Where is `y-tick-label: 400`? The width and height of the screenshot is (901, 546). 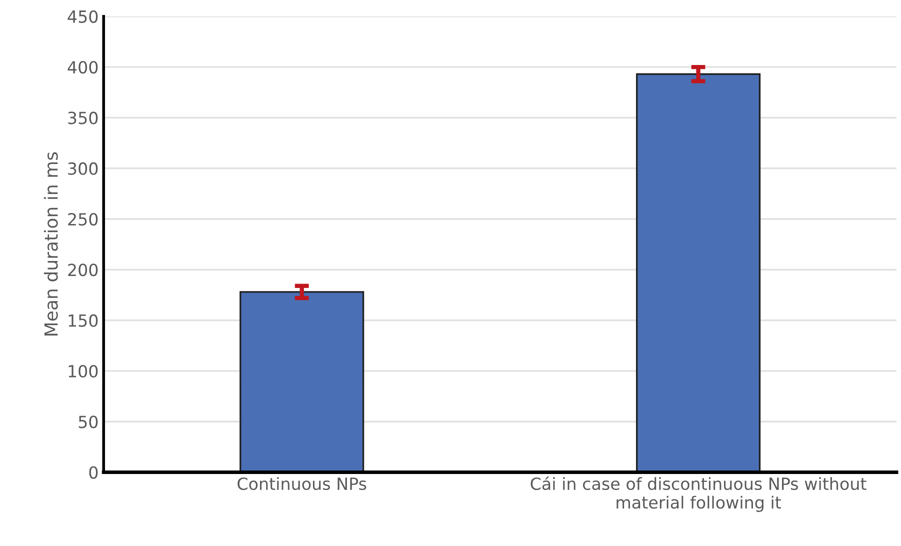
y-tick-label: 400 is located at coordinates (83, 67).